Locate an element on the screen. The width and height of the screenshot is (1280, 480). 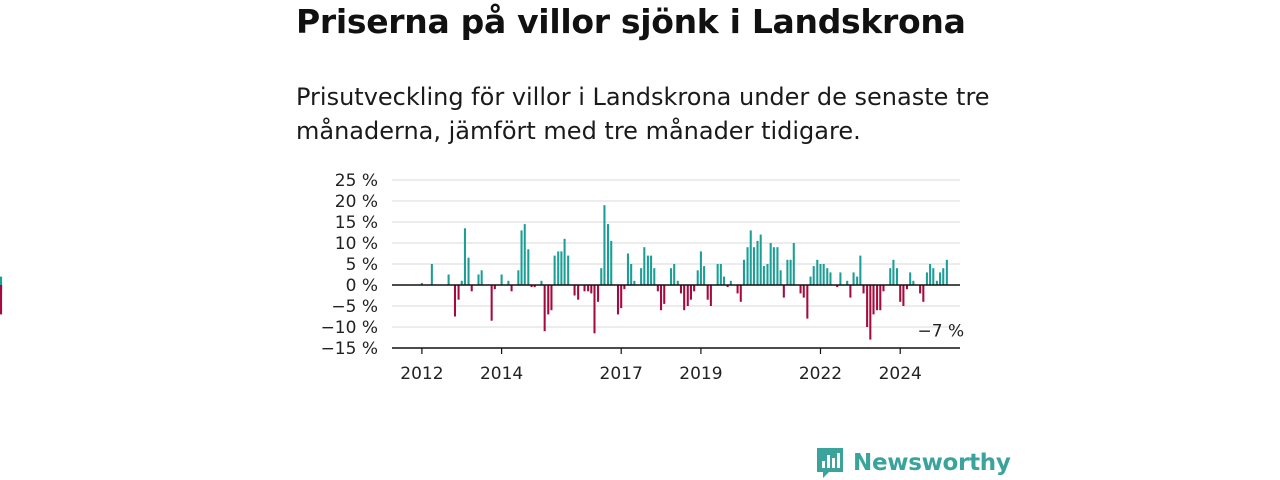
x-axis-labels: 2012 2014 2017 2019 2022 2024 is located at coordinates (661, 374).